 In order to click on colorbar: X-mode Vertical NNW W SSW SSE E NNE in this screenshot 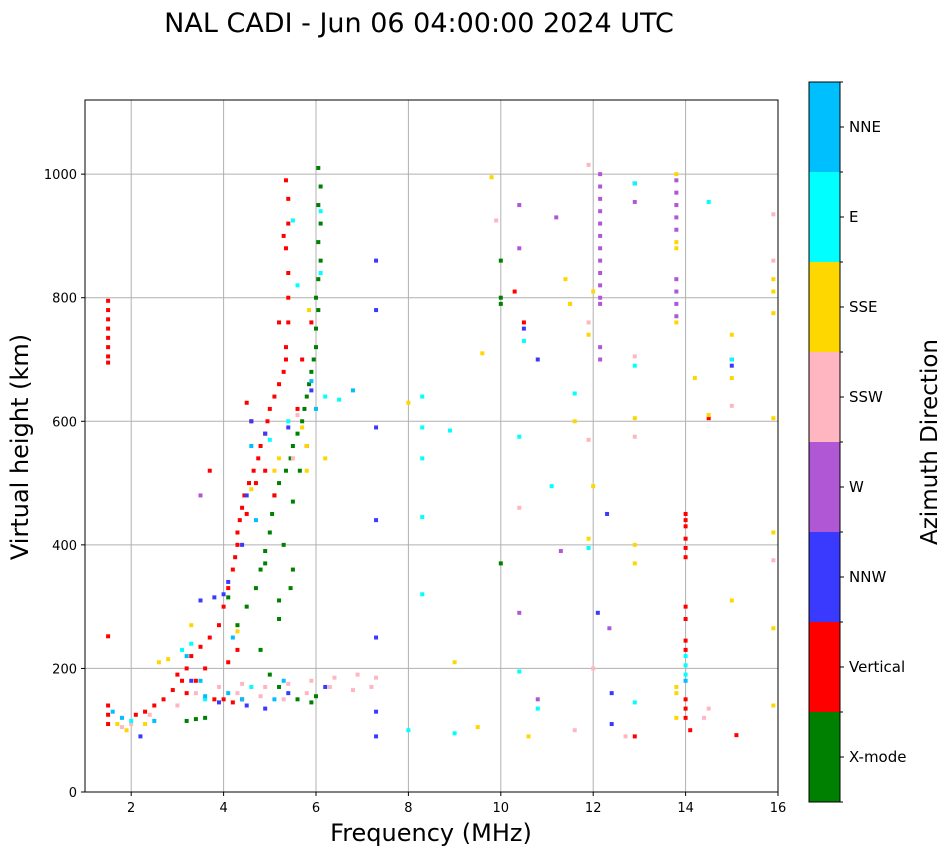, I will do `click(857, 442)`.